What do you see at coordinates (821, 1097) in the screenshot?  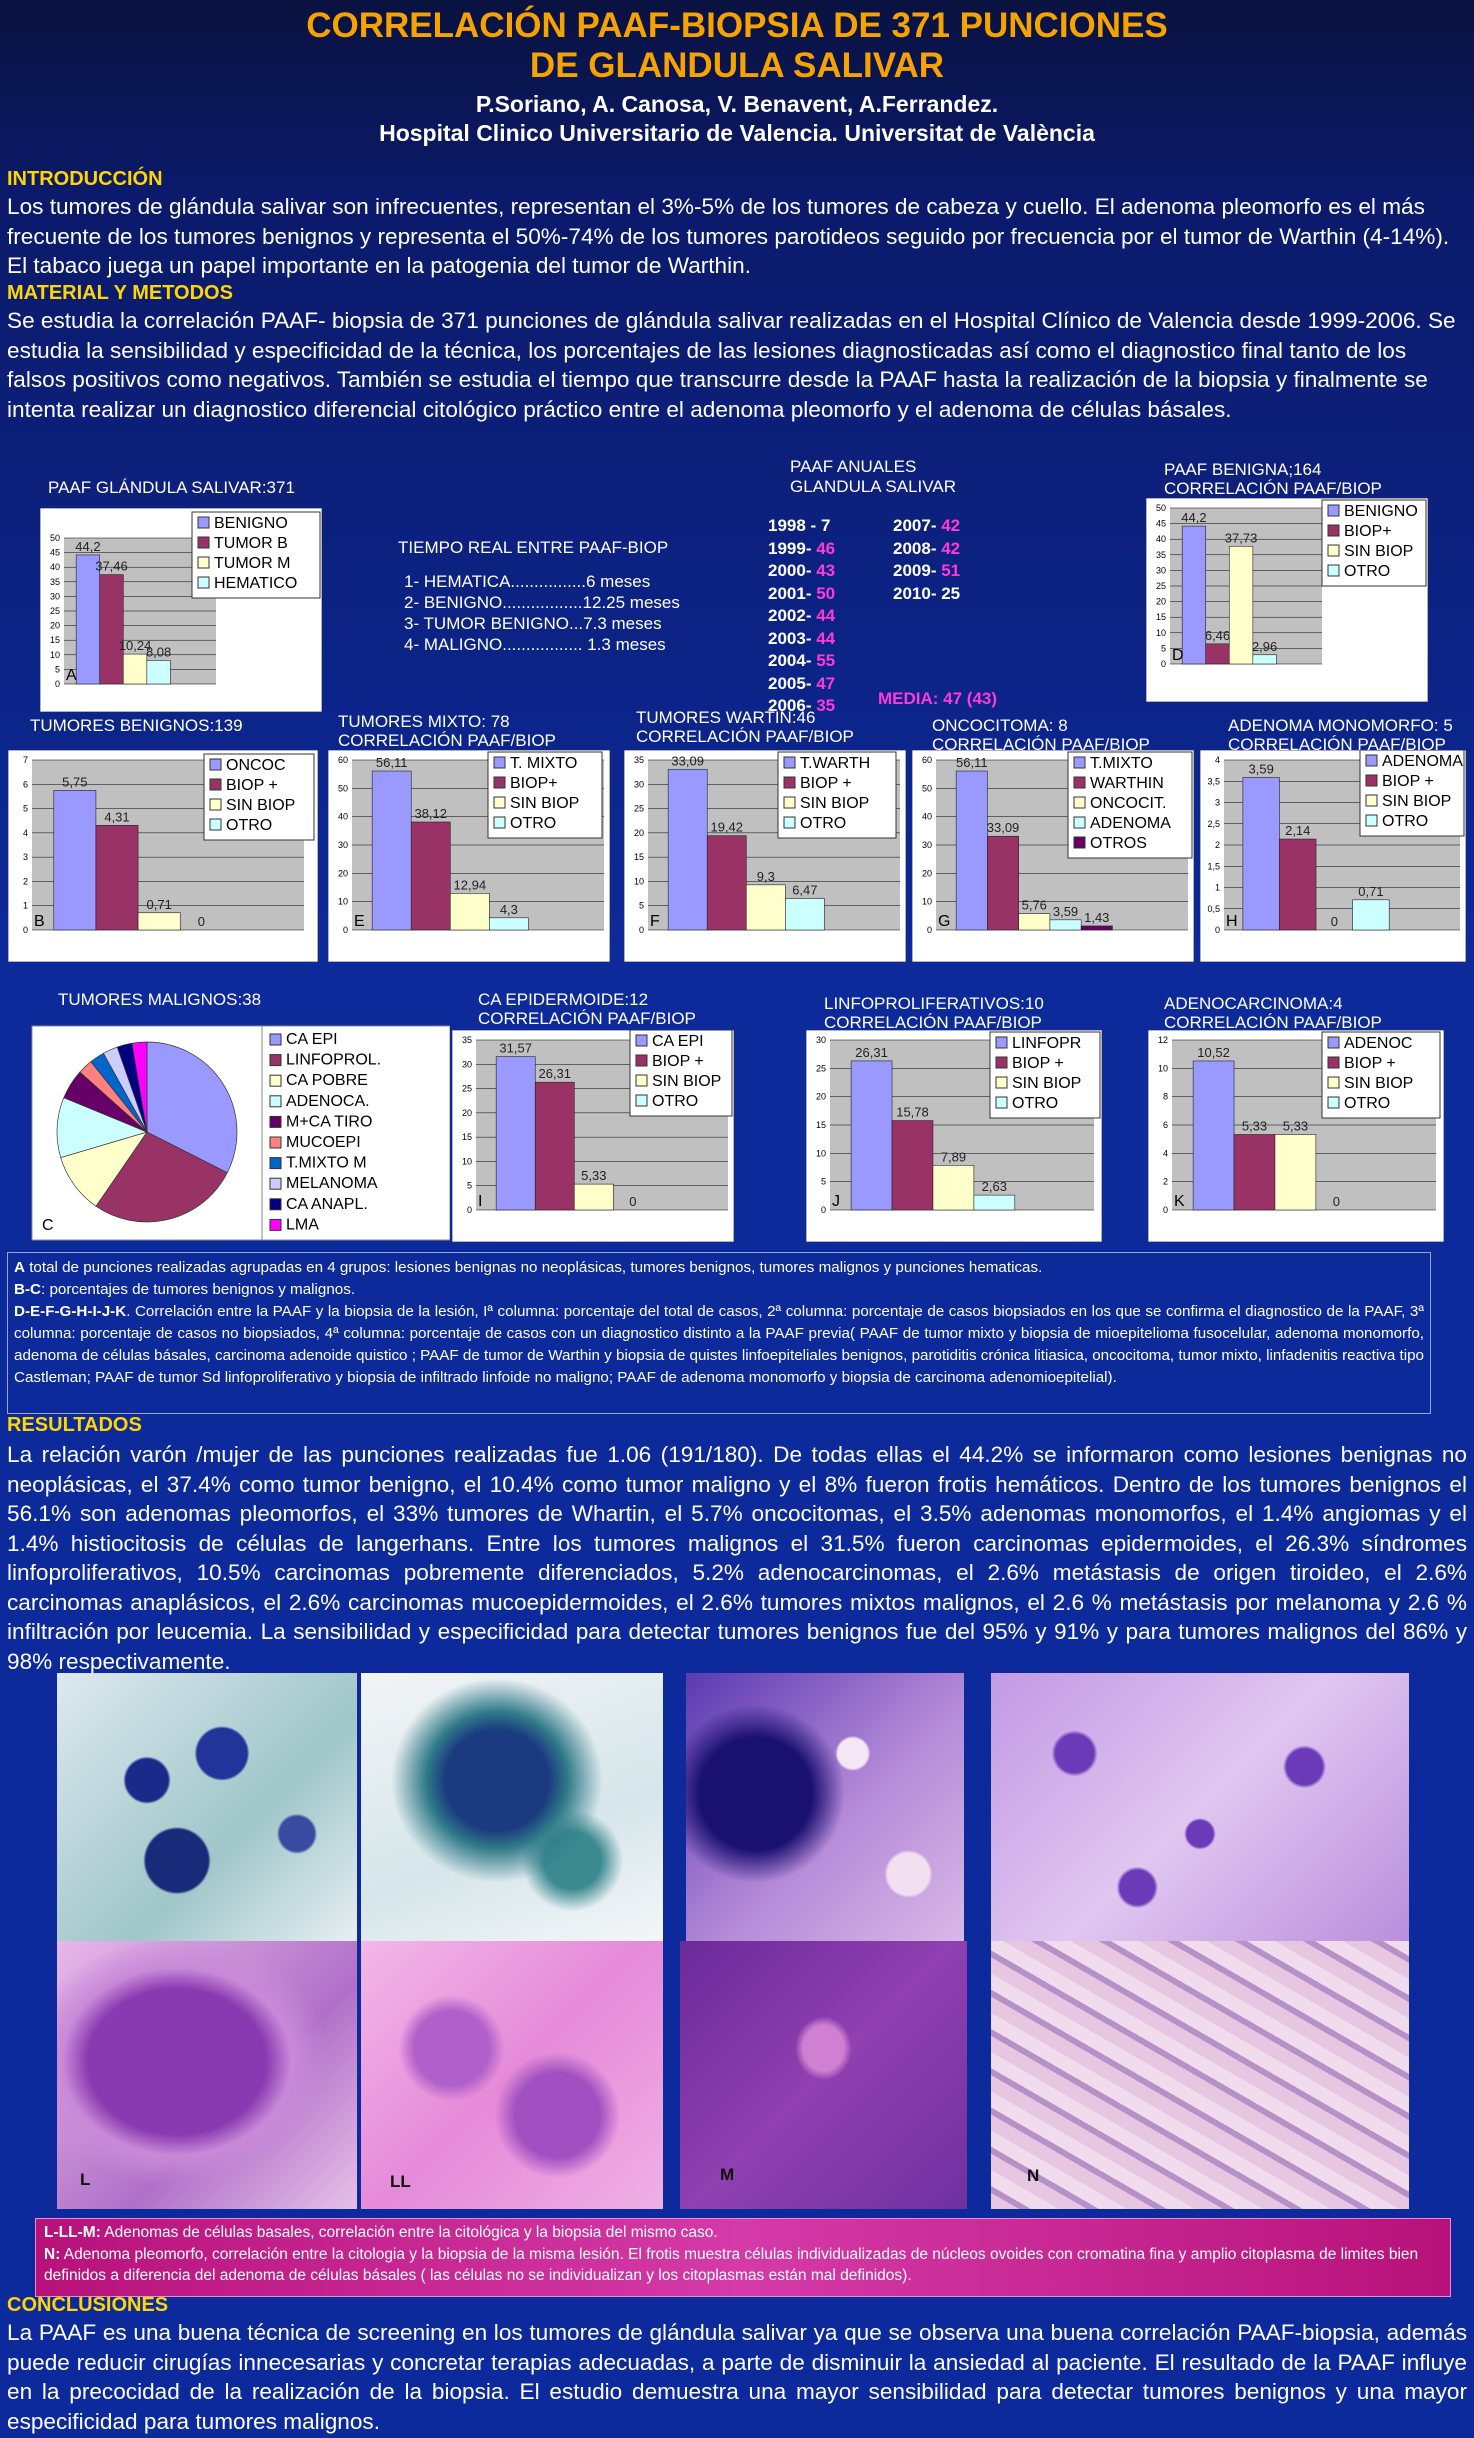 I see `y-tick-label: 20` at bounding box center [821, 1097].